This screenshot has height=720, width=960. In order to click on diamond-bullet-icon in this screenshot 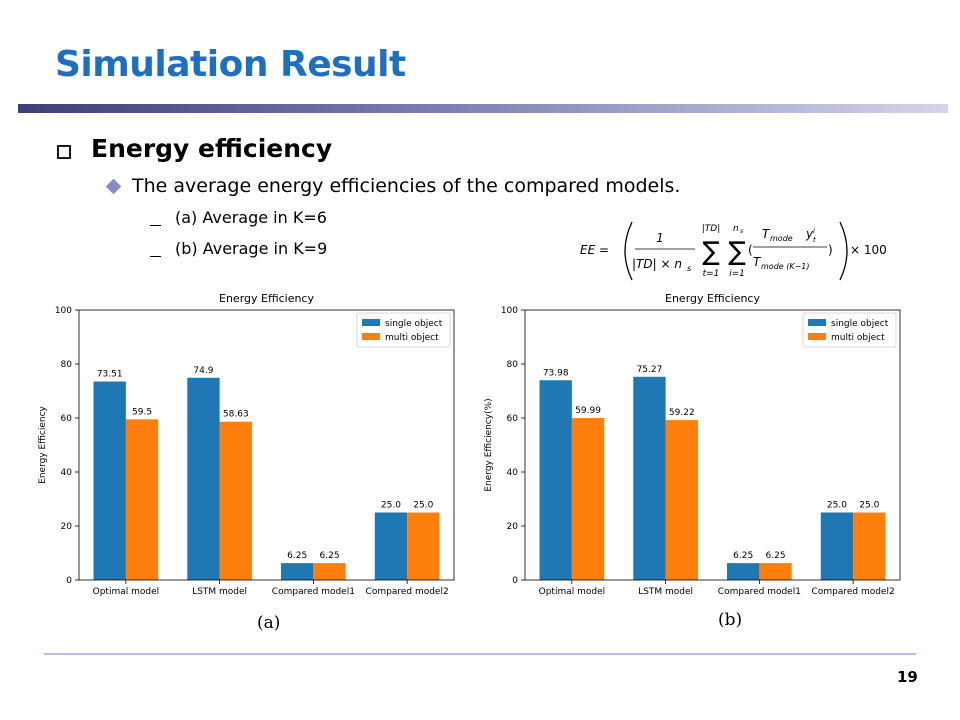, I will do `click(113, 186)`.